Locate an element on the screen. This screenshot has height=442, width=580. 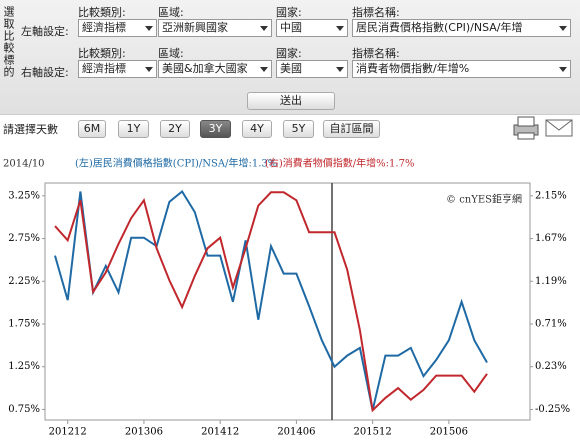
dropdown: 亞洲新興國家 is located at coordinates (215, 28).